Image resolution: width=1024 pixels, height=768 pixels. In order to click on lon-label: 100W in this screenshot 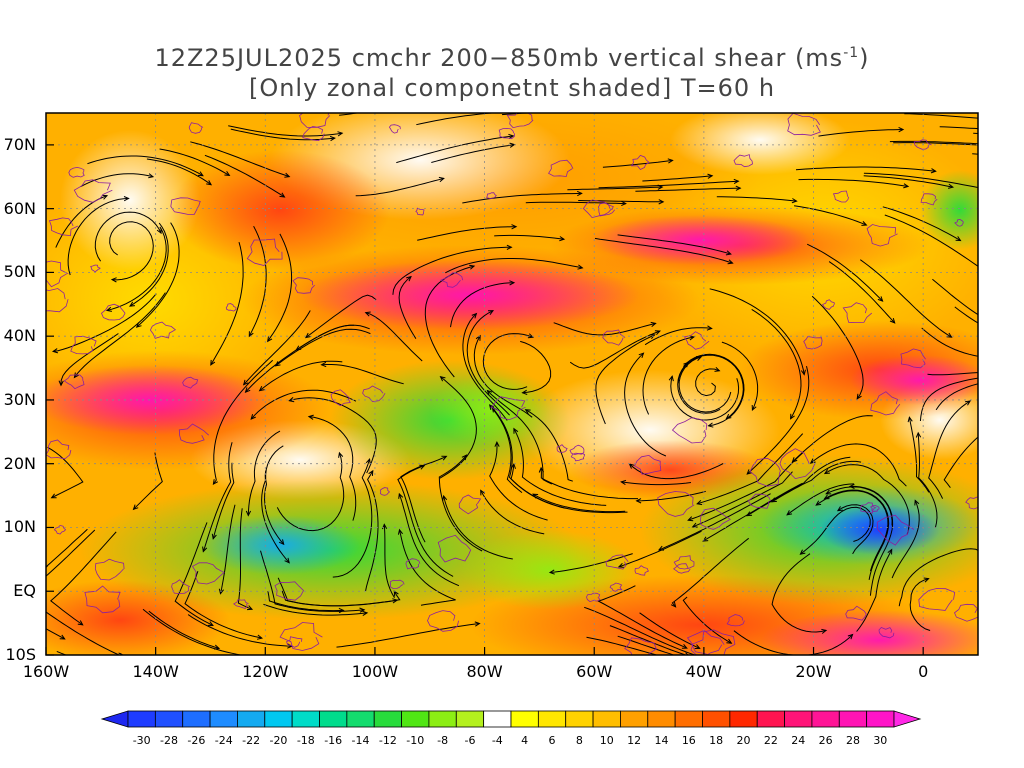, I will do `click(375, 671)`.